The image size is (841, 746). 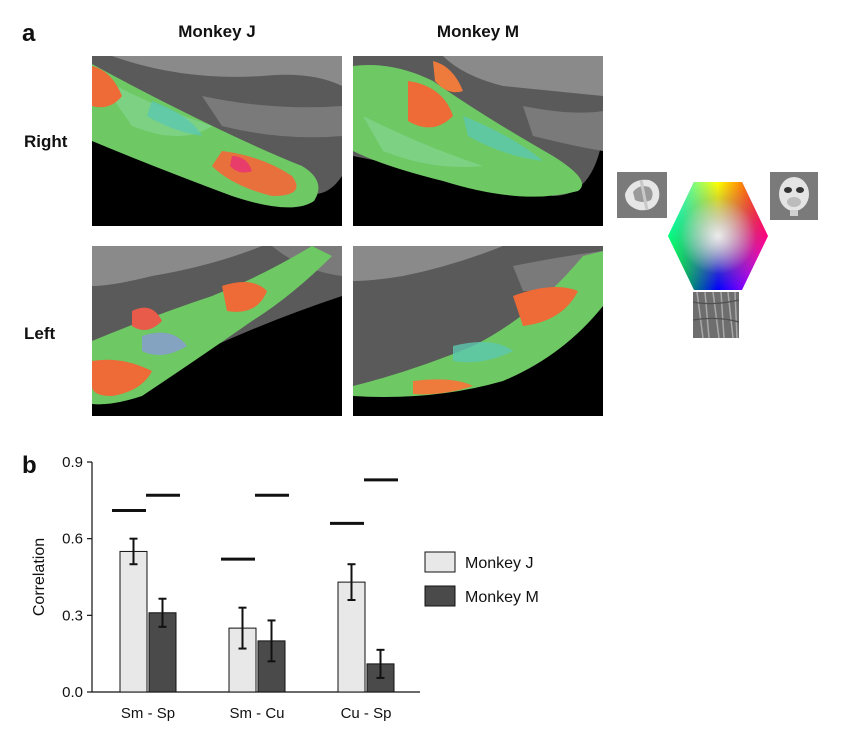 I want to click on row-label-left: Left, so click(x=40, y=333).